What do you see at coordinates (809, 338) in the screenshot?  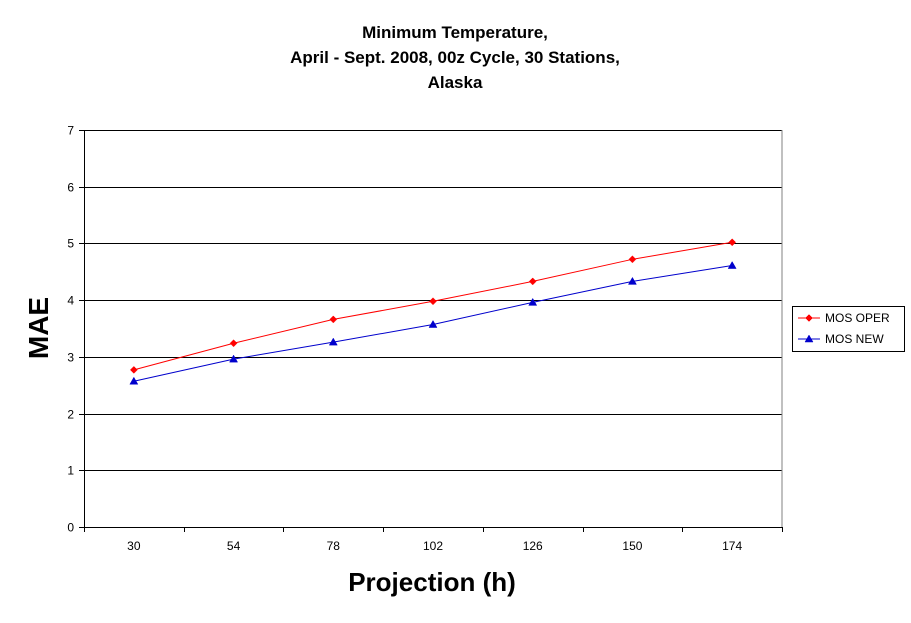 I see `legend-marker-mos-new` at bounding box center [809, 338].